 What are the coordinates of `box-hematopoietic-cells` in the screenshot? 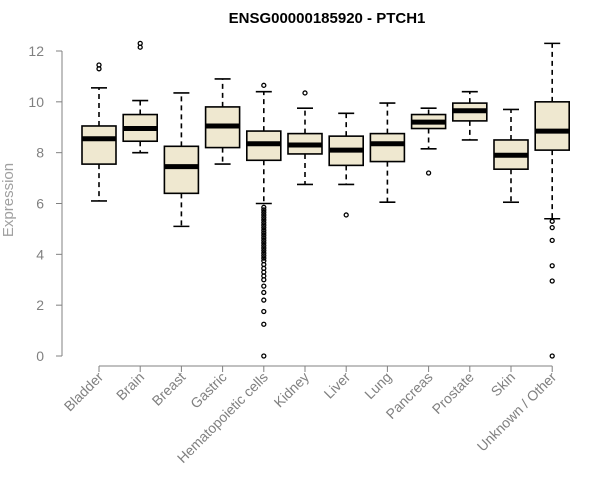 It's located at (264, 220).